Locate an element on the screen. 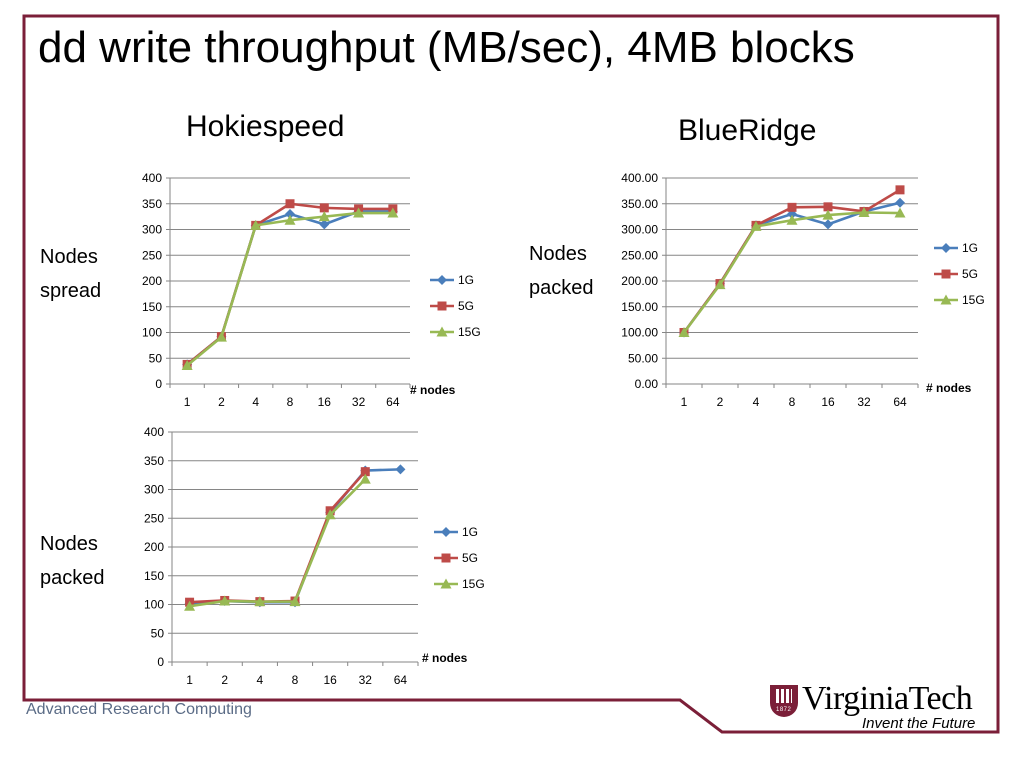  heading-hokiespeed: Hokiespeed is located at coordinates (265, 126).